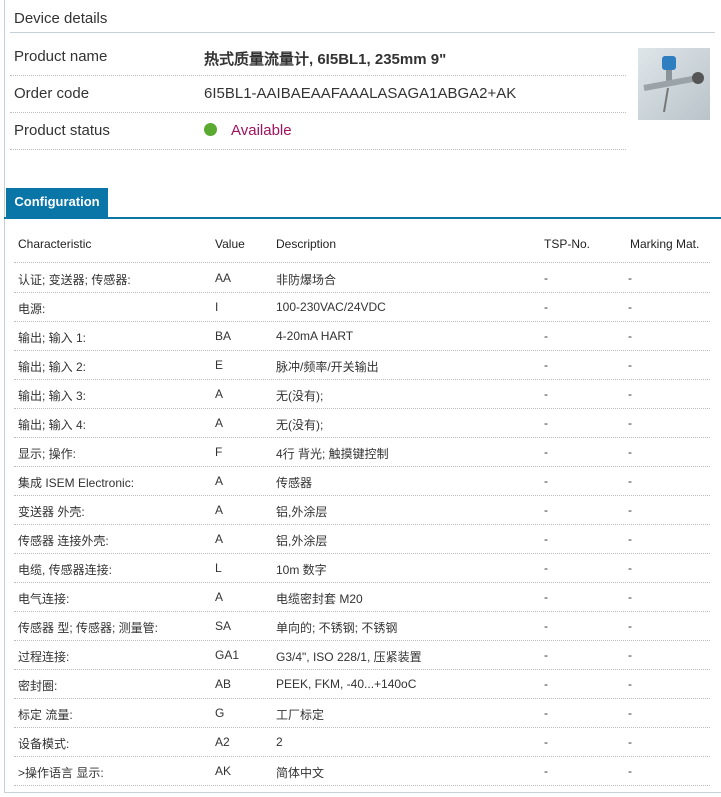 This screenshot has width=721, height=797. Describe the element at coordinates (362, 32) in the screenshot. I see `divider` at that location.